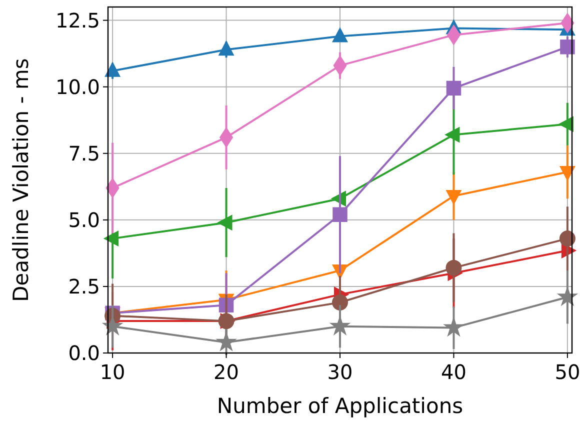  Describe the element at coordinates (113, 372) in the screenshot. I see `x-tick-label: 10` at that location.